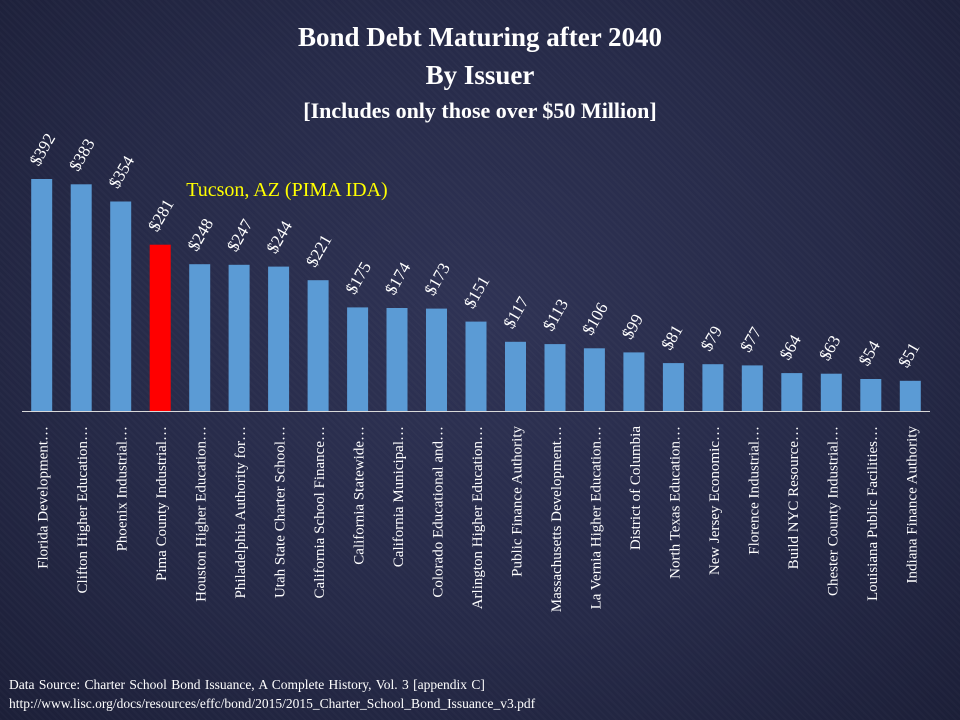  What do you see at coordinates (518, 501) in the screenshot?
I see `category-label-13: Public Finance Authority` at bounding box center [518, 501].